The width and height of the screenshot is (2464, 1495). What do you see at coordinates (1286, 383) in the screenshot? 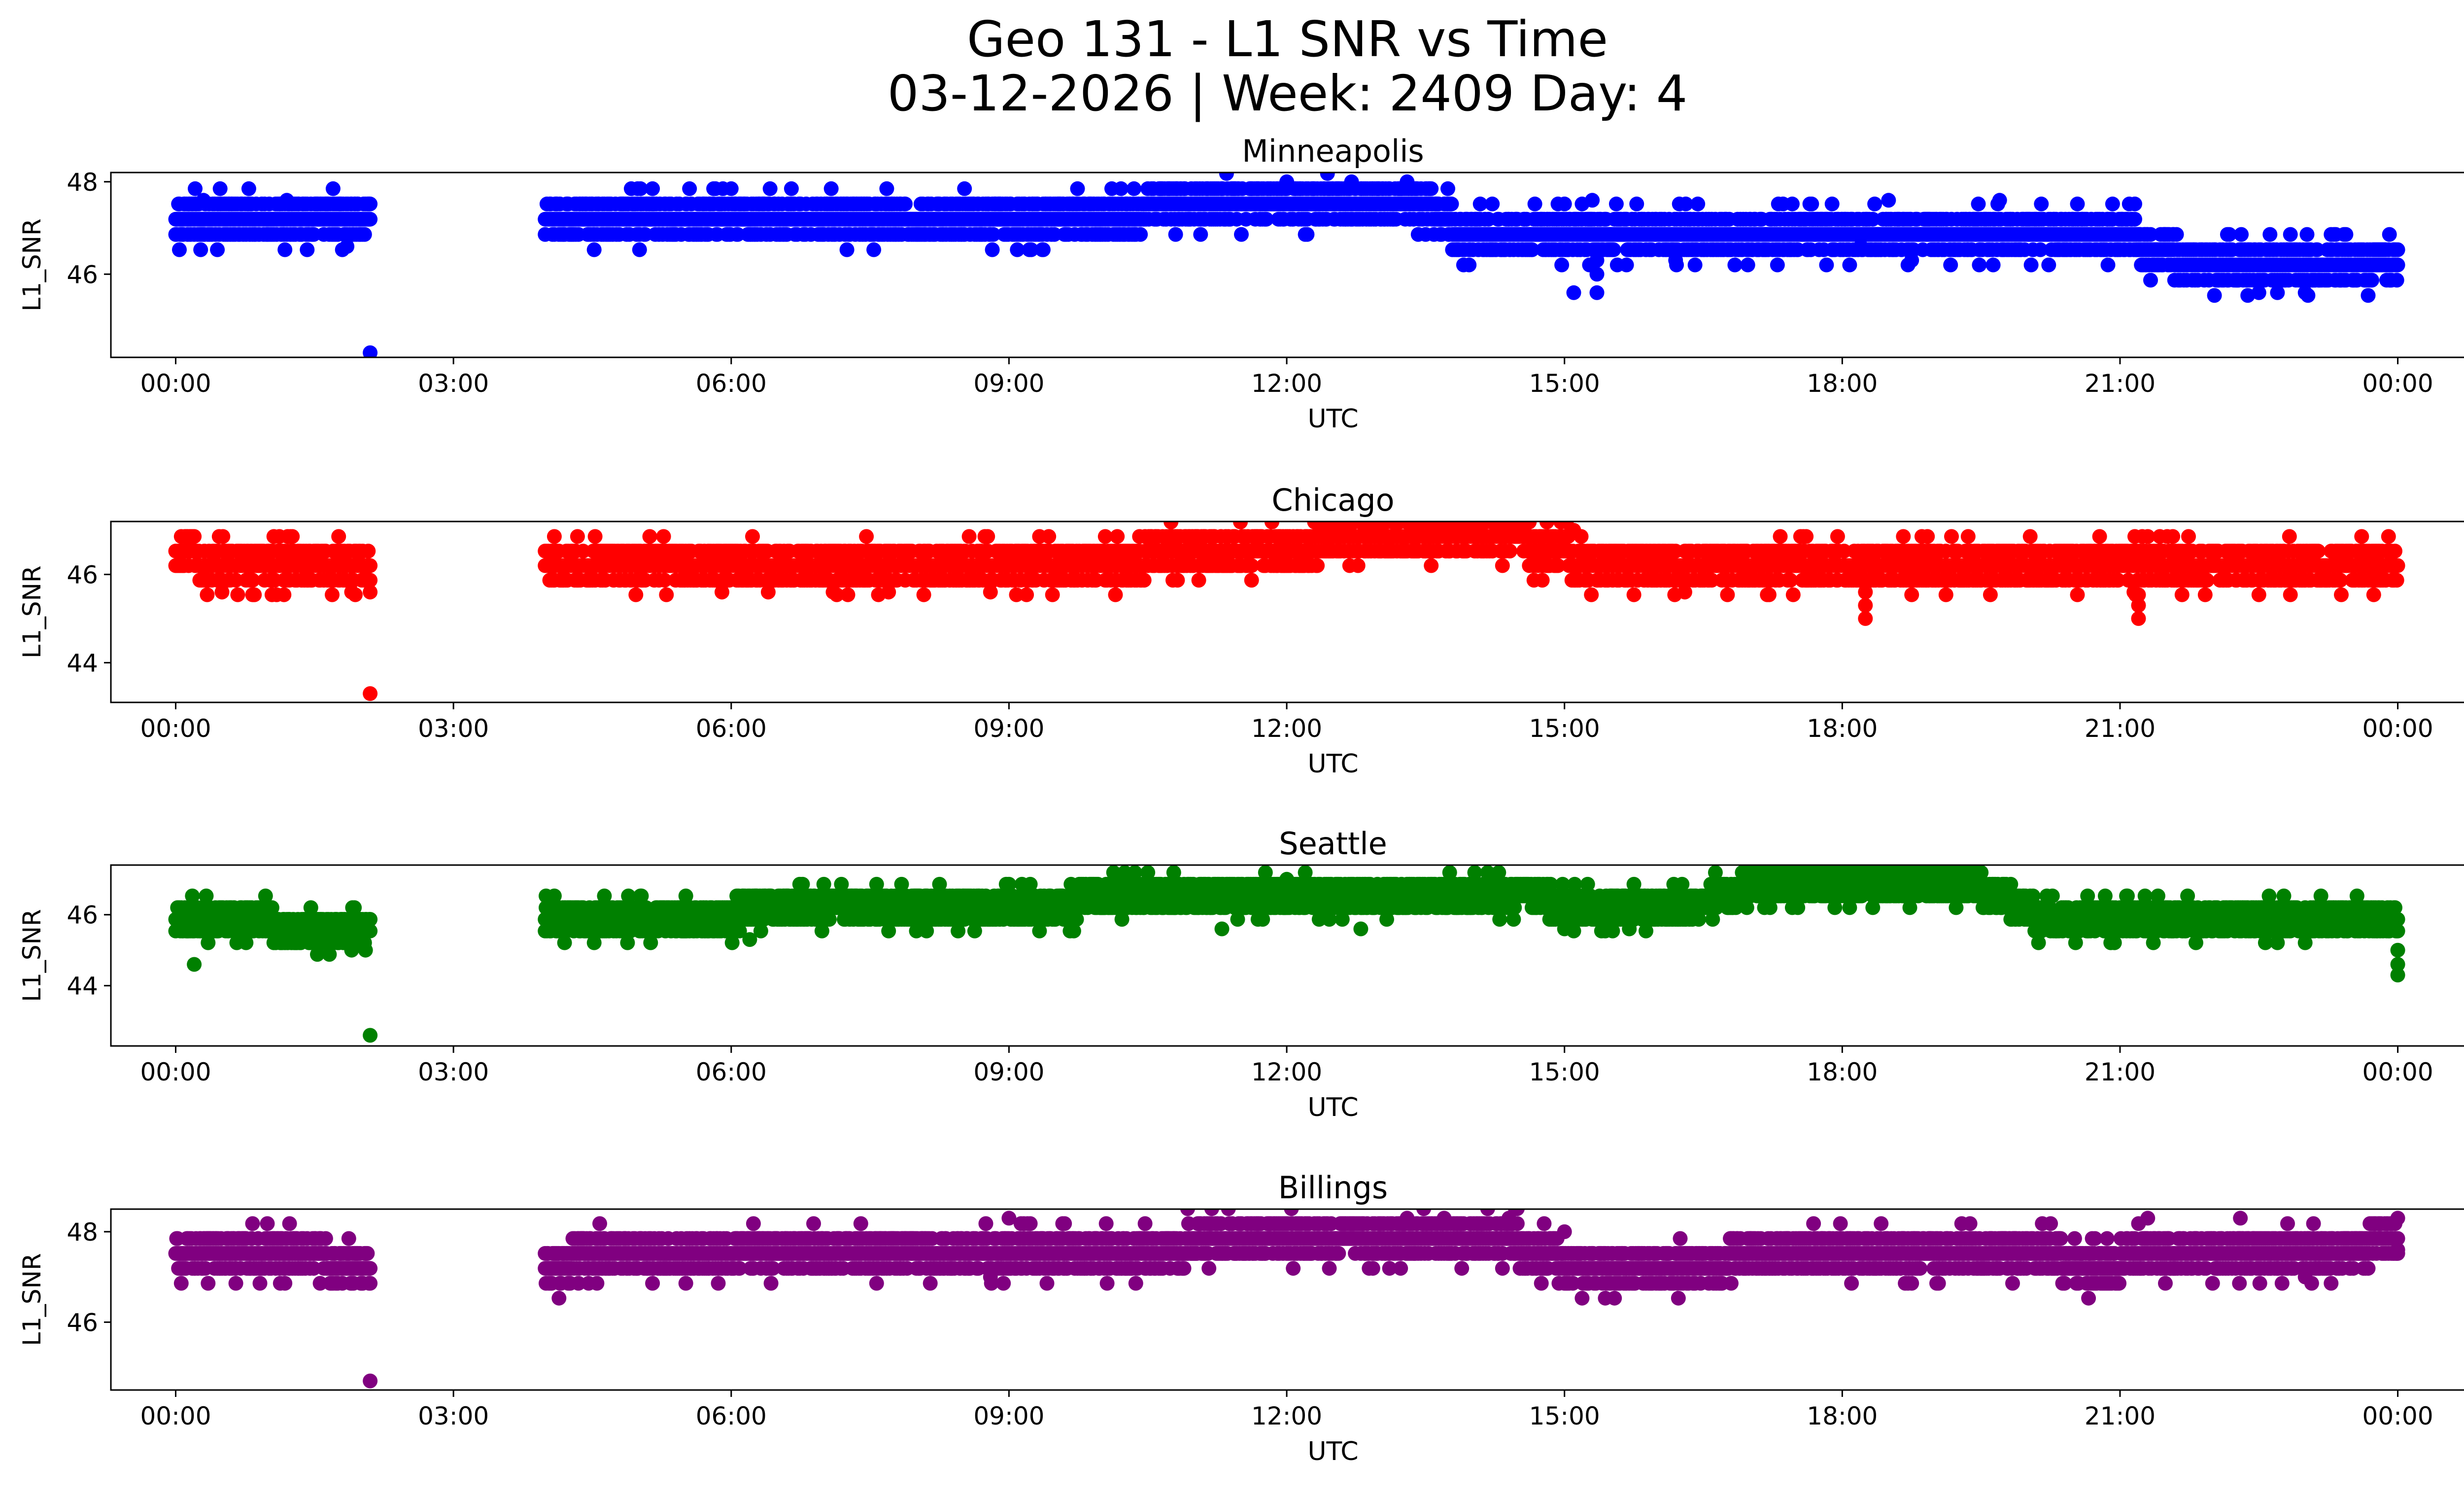
I see `x-tick-label: 12:00` at bounding box center [1286, 383].